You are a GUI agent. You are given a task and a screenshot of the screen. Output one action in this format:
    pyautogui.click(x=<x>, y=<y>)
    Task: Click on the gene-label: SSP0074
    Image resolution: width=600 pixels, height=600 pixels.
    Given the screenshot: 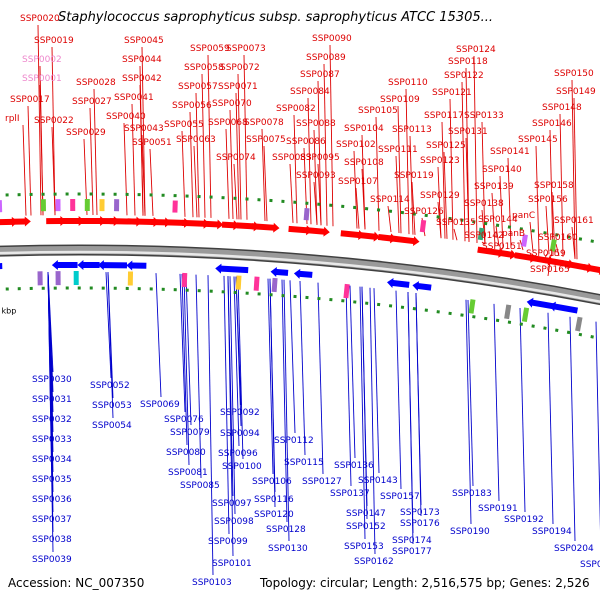 What is the action you would take?
    pyautogui.click(x=236, y=158)
    